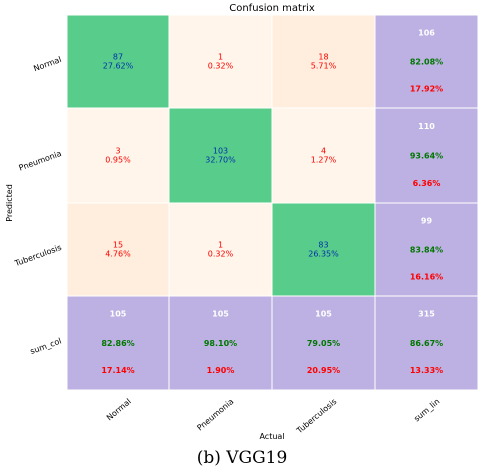 The height and width of the screenshot is (470, 480). Describe the element at coordinates (118, 160) in the screenshot. I see `cell-percent: 0.95%` at that location.